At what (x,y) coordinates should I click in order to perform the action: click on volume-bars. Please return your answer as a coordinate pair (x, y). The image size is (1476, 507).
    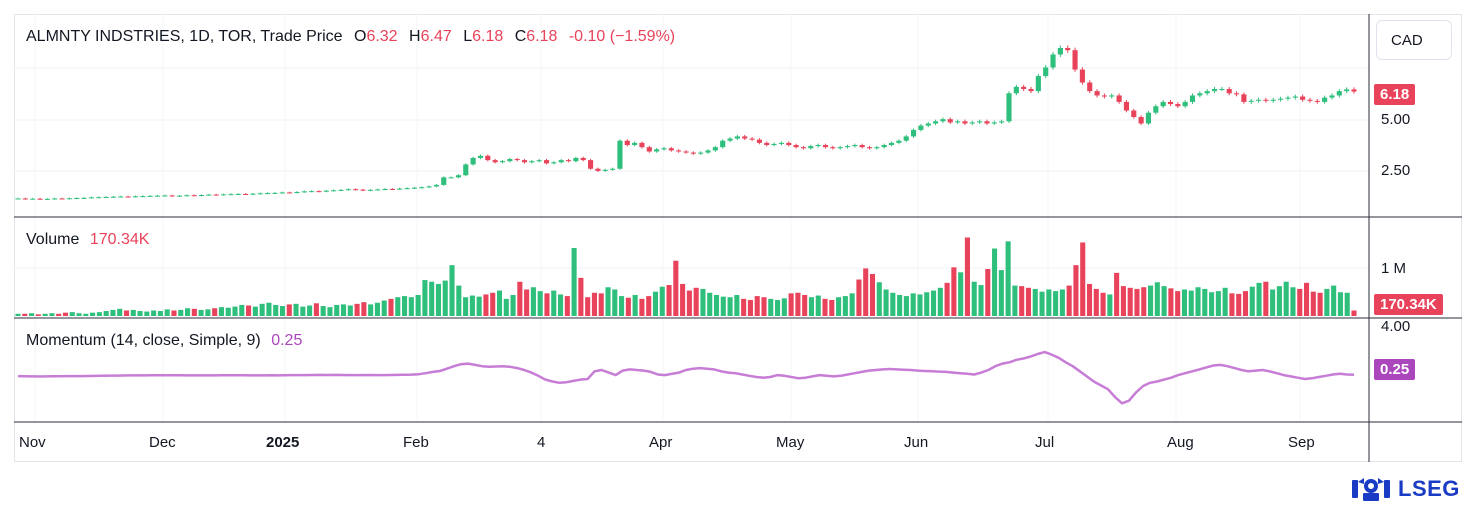
    Looking at the image, I should click on (686, 276).